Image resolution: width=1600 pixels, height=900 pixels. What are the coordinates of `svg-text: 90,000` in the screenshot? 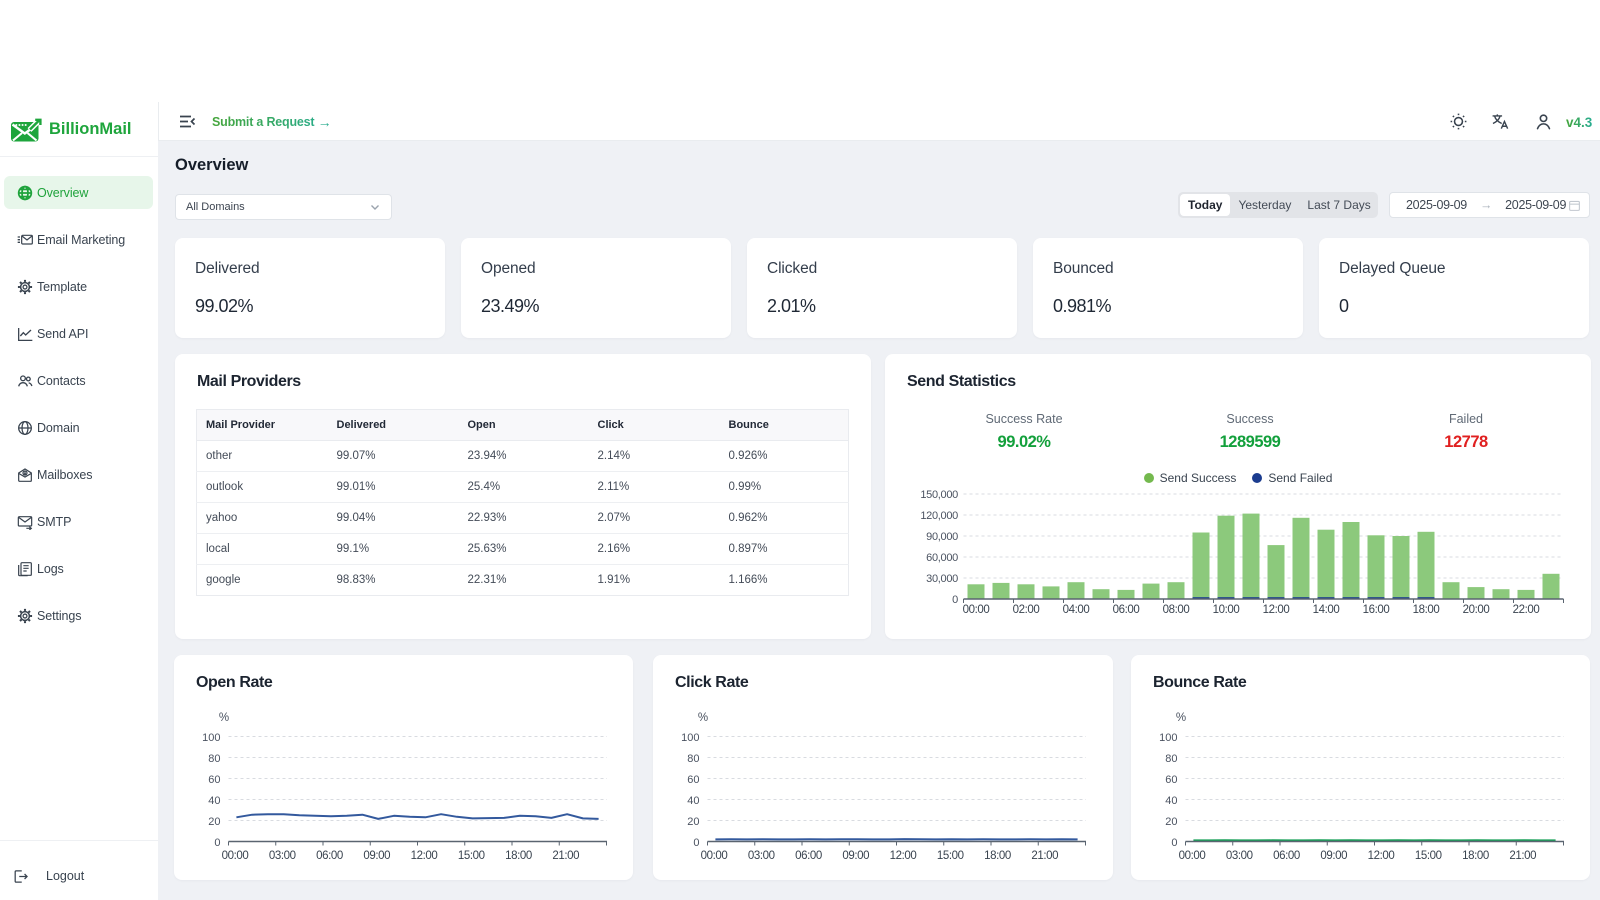 It's located at (942, 537).